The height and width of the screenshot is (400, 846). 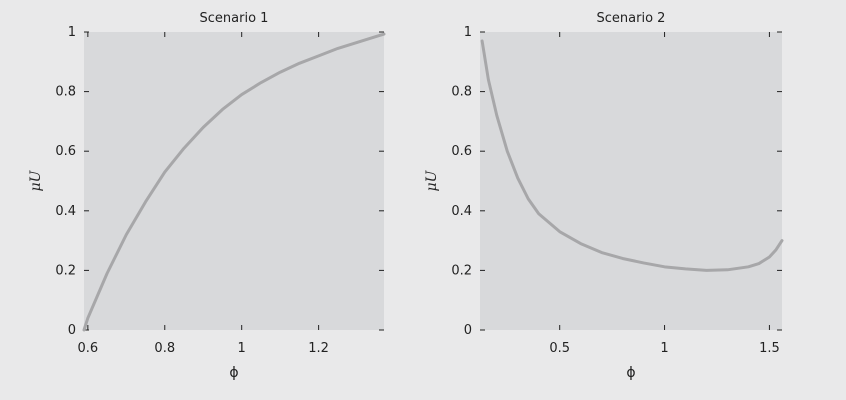 I want to click on x-axis-label-scenario-2: ϕ, so click(x=630, y=373).